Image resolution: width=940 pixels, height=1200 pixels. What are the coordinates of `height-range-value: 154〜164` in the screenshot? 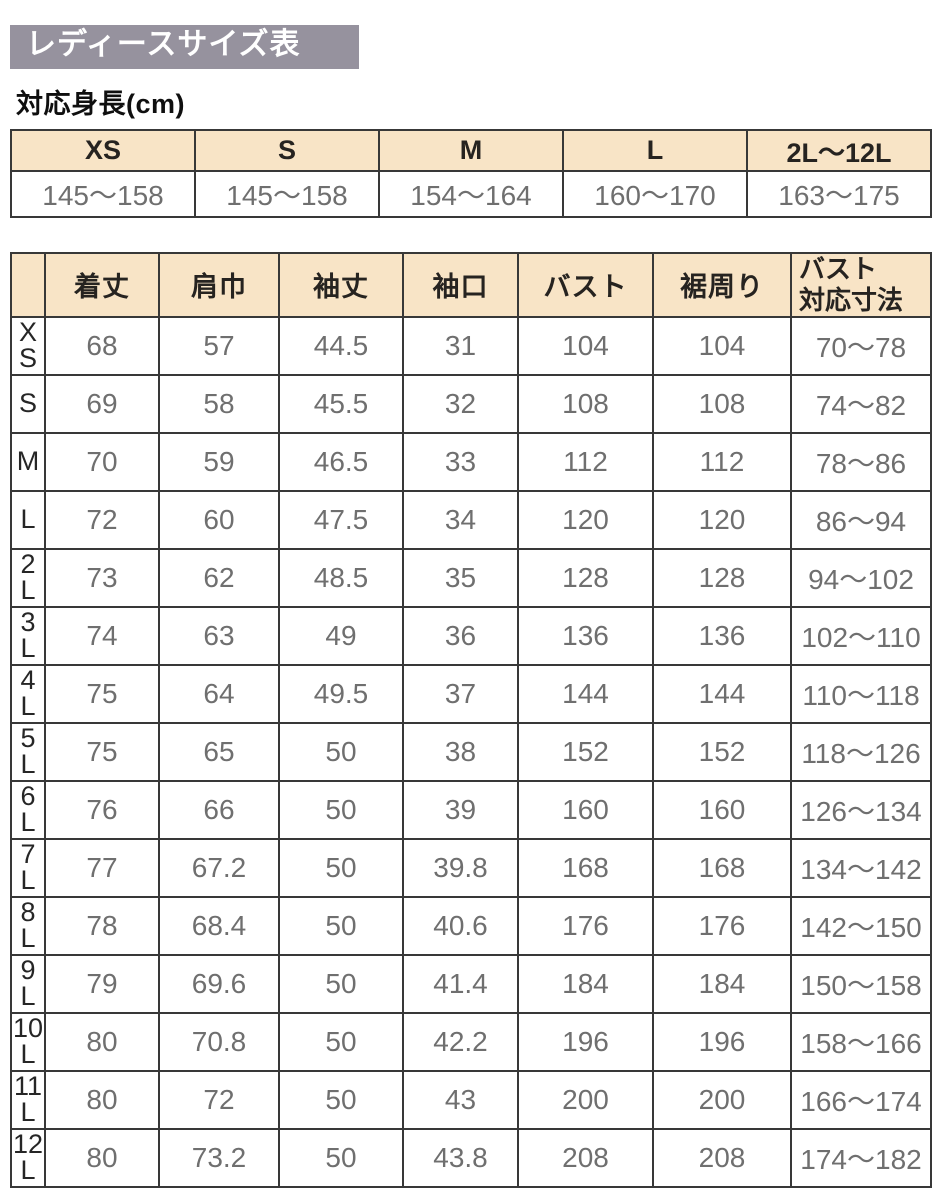 It's located at (471, 193).